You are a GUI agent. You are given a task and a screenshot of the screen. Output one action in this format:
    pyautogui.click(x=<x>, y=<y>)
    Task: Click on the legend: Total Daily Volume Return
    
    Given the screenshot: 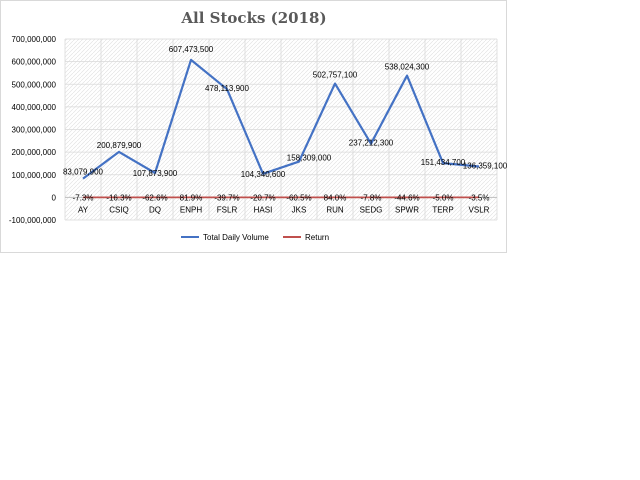 What is the action you would take?
    pyautogui.click(x=255, y=237)
    